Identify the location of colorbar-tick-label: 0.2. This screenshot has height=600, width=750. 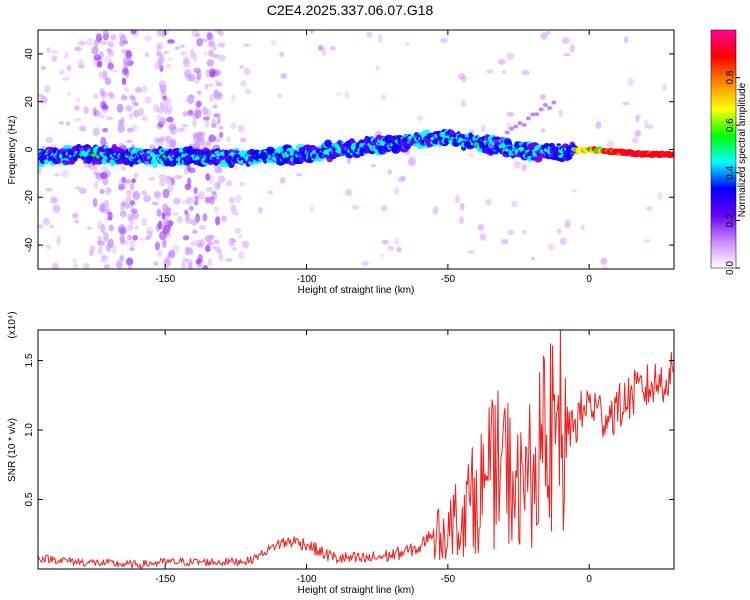
(730, 220).